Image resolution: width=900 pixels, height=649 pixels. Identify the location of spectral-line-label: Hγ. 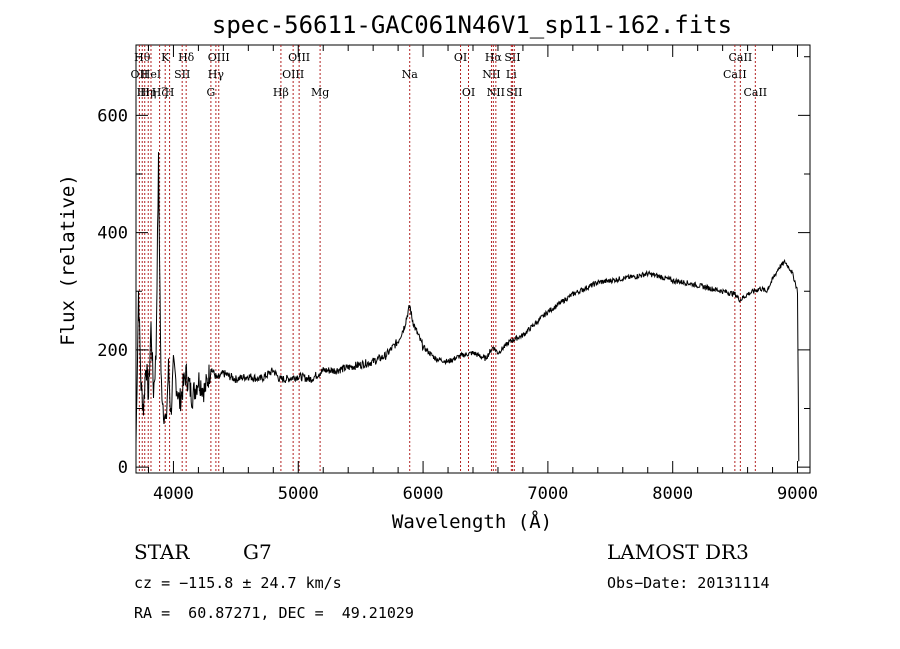
(216, 74).